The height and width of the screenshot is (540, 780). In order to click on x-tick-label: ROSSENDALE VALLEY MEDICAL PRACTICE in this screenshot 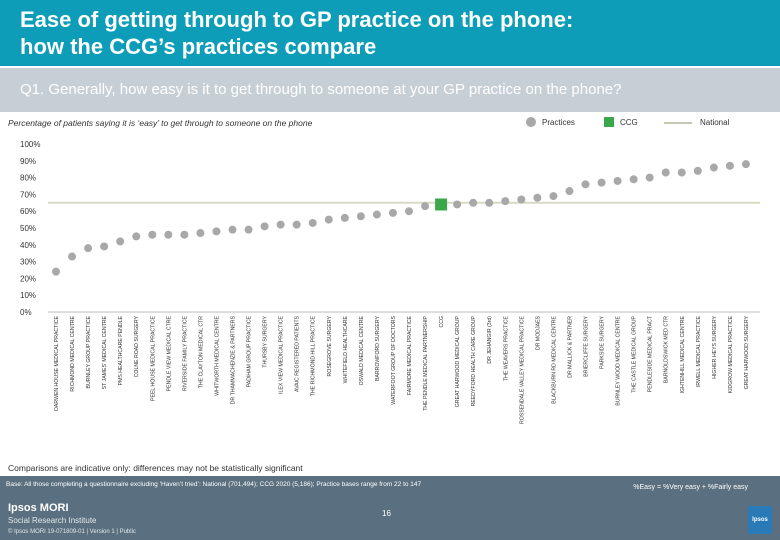, I will do `click(522, 369)`.